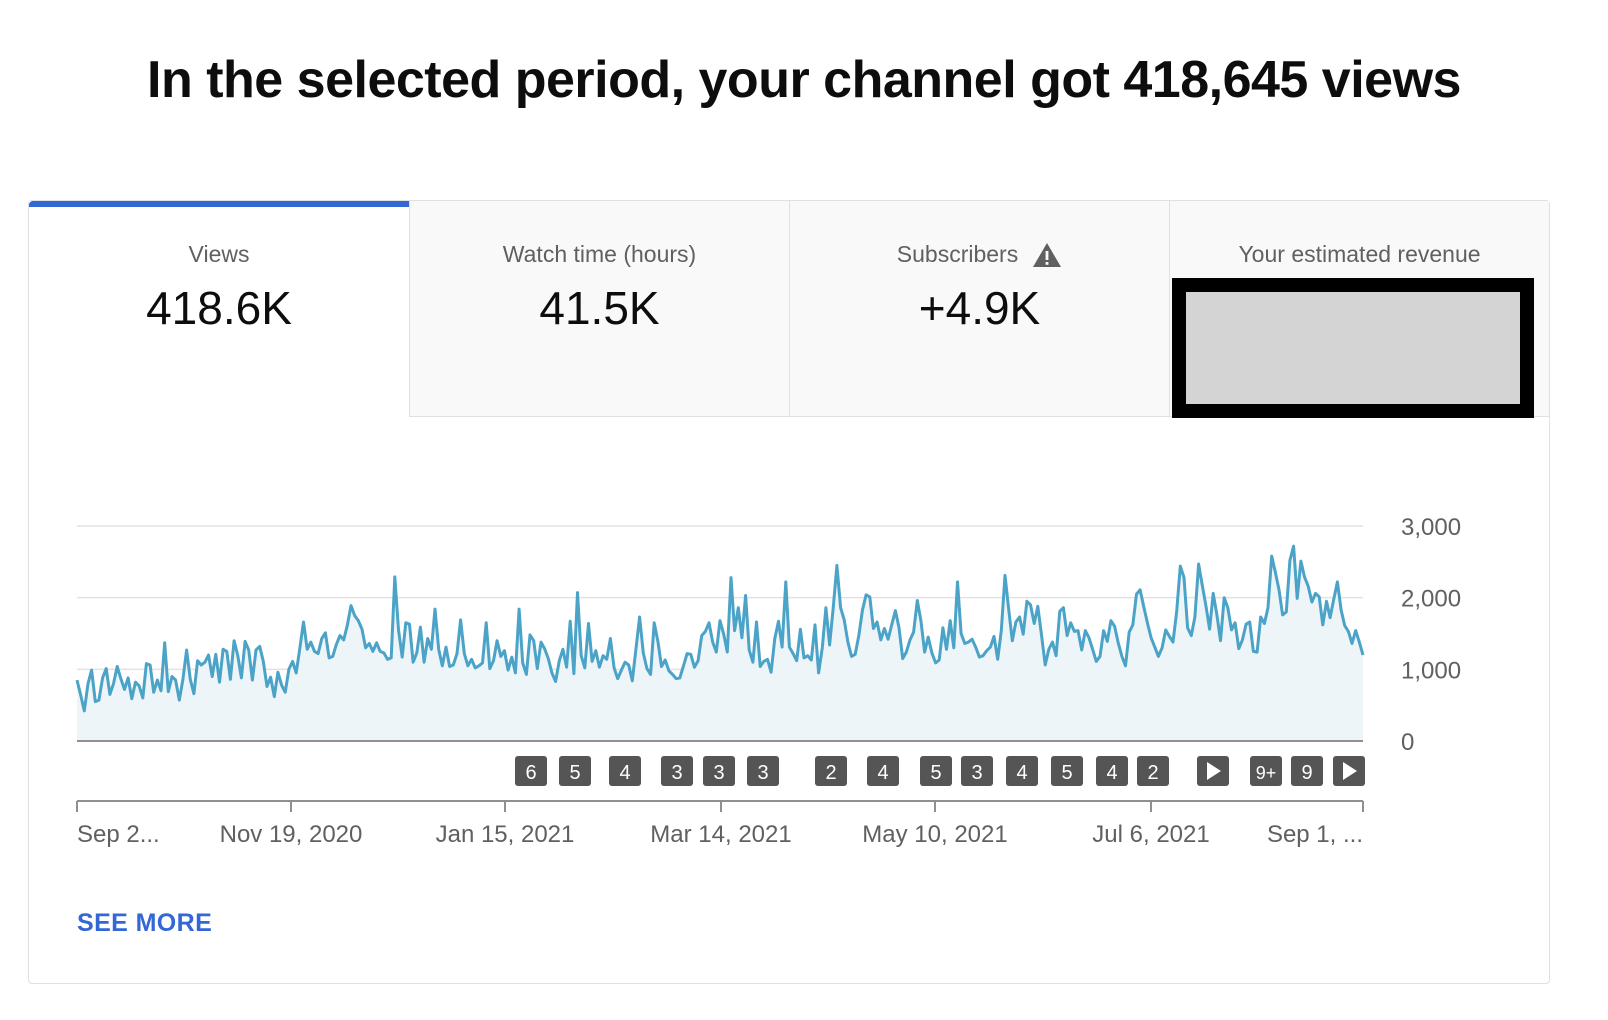  Describe the element at coordinates (1431, 527) in the screenshot. I see `y-tick-label: 3,000` at that location.